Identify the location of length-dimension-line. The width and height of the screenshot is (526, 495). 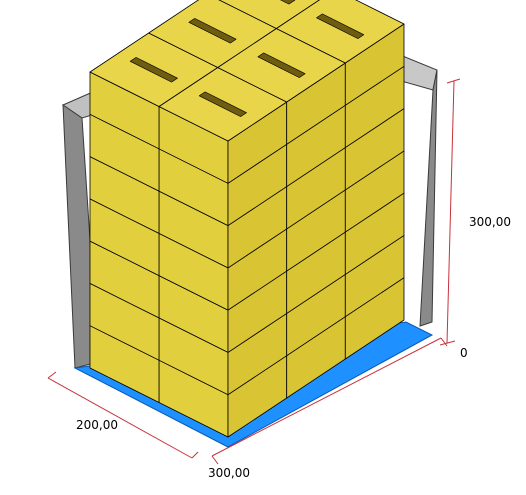
(326, 397).